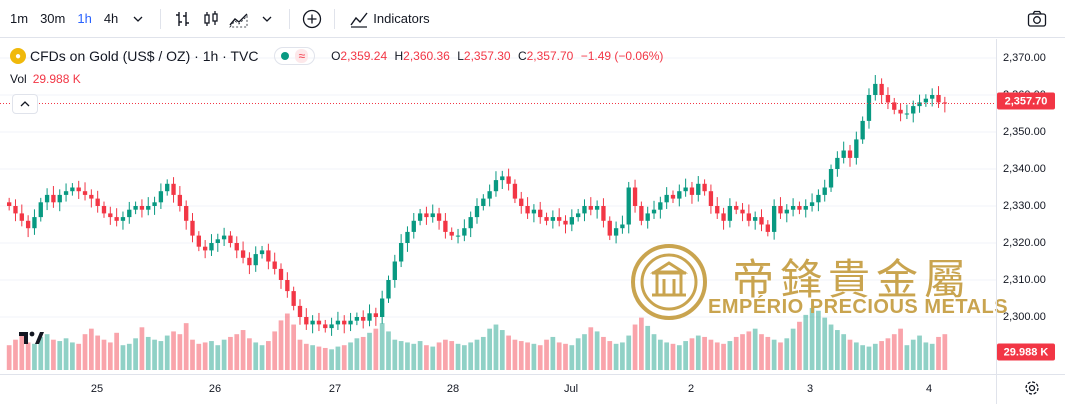 Image resolution: width=1065 pixels, height=404 pixels. Describe the element at coordinates (144, 56) in the screenshot. I see `symbol-title: CFDs on Gold (US$ / OZ) · 1h · TVC` at that location.